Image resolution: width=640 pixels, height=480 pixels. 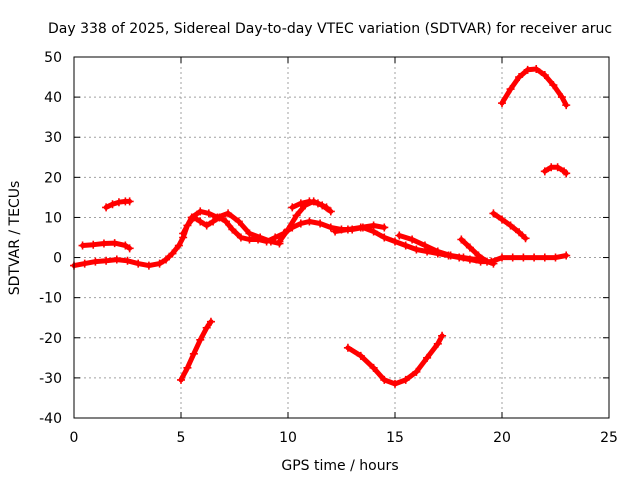 What do you see at coordinates (50, 379) in the screenshot?
I see `y-tick-label: -30` at bounding box center [50, 379].